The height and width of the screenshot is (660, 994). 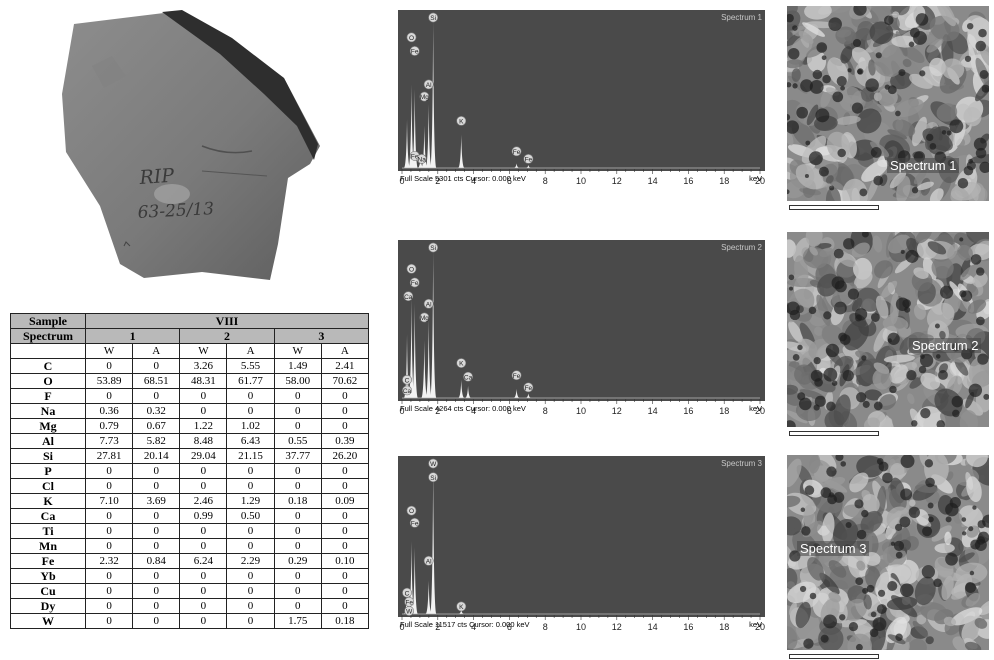 What do you see at coordinates (297, 441) in the screenshot?
I see `value-cell: 0.55` at bounding box center [297, 441].